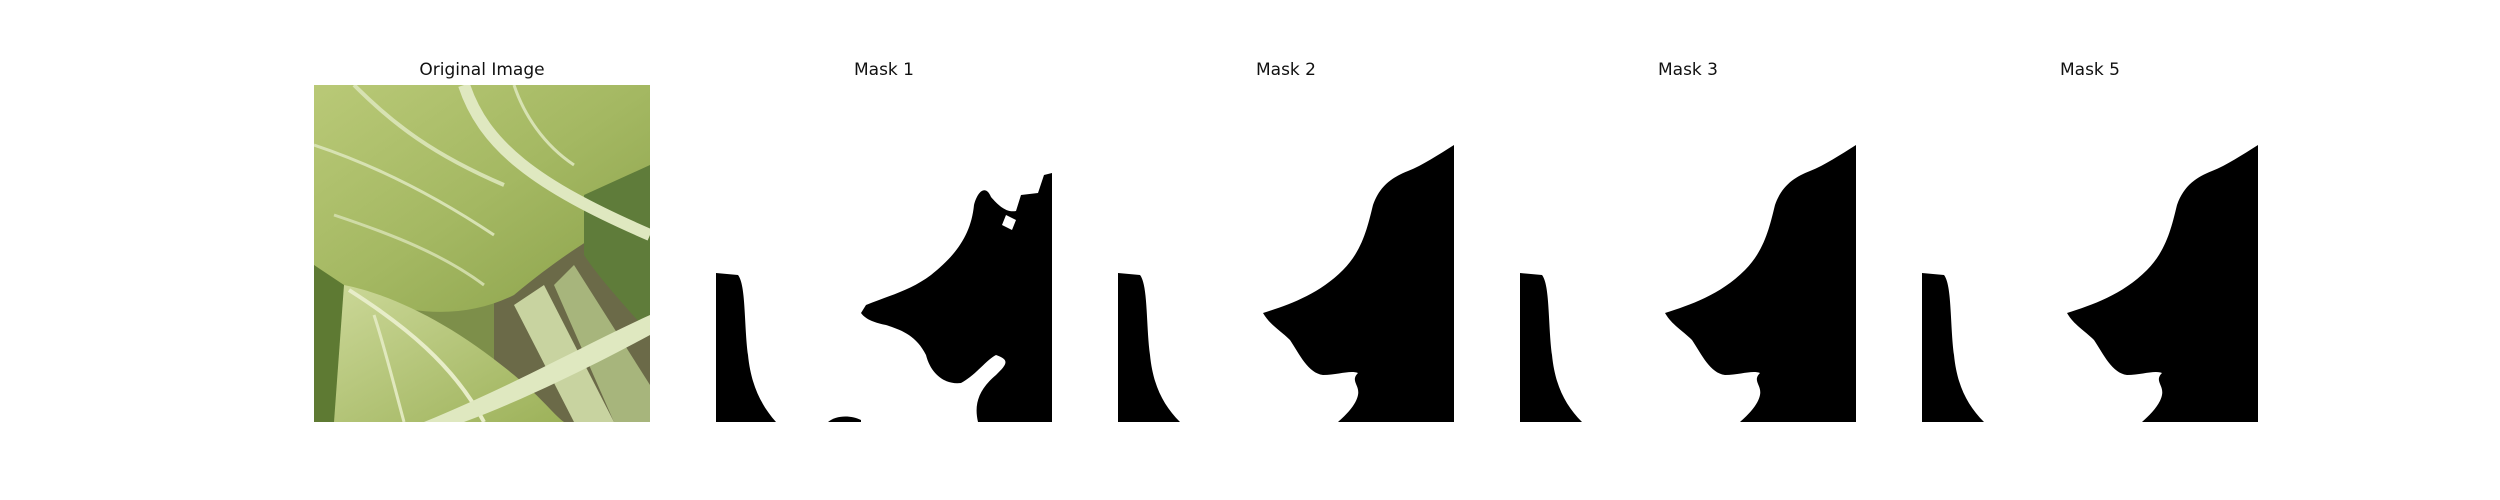 This screenshot has height=500, width=2500. I want to click on panel-title-mask-3: Mask 3, so click(1687, 70).